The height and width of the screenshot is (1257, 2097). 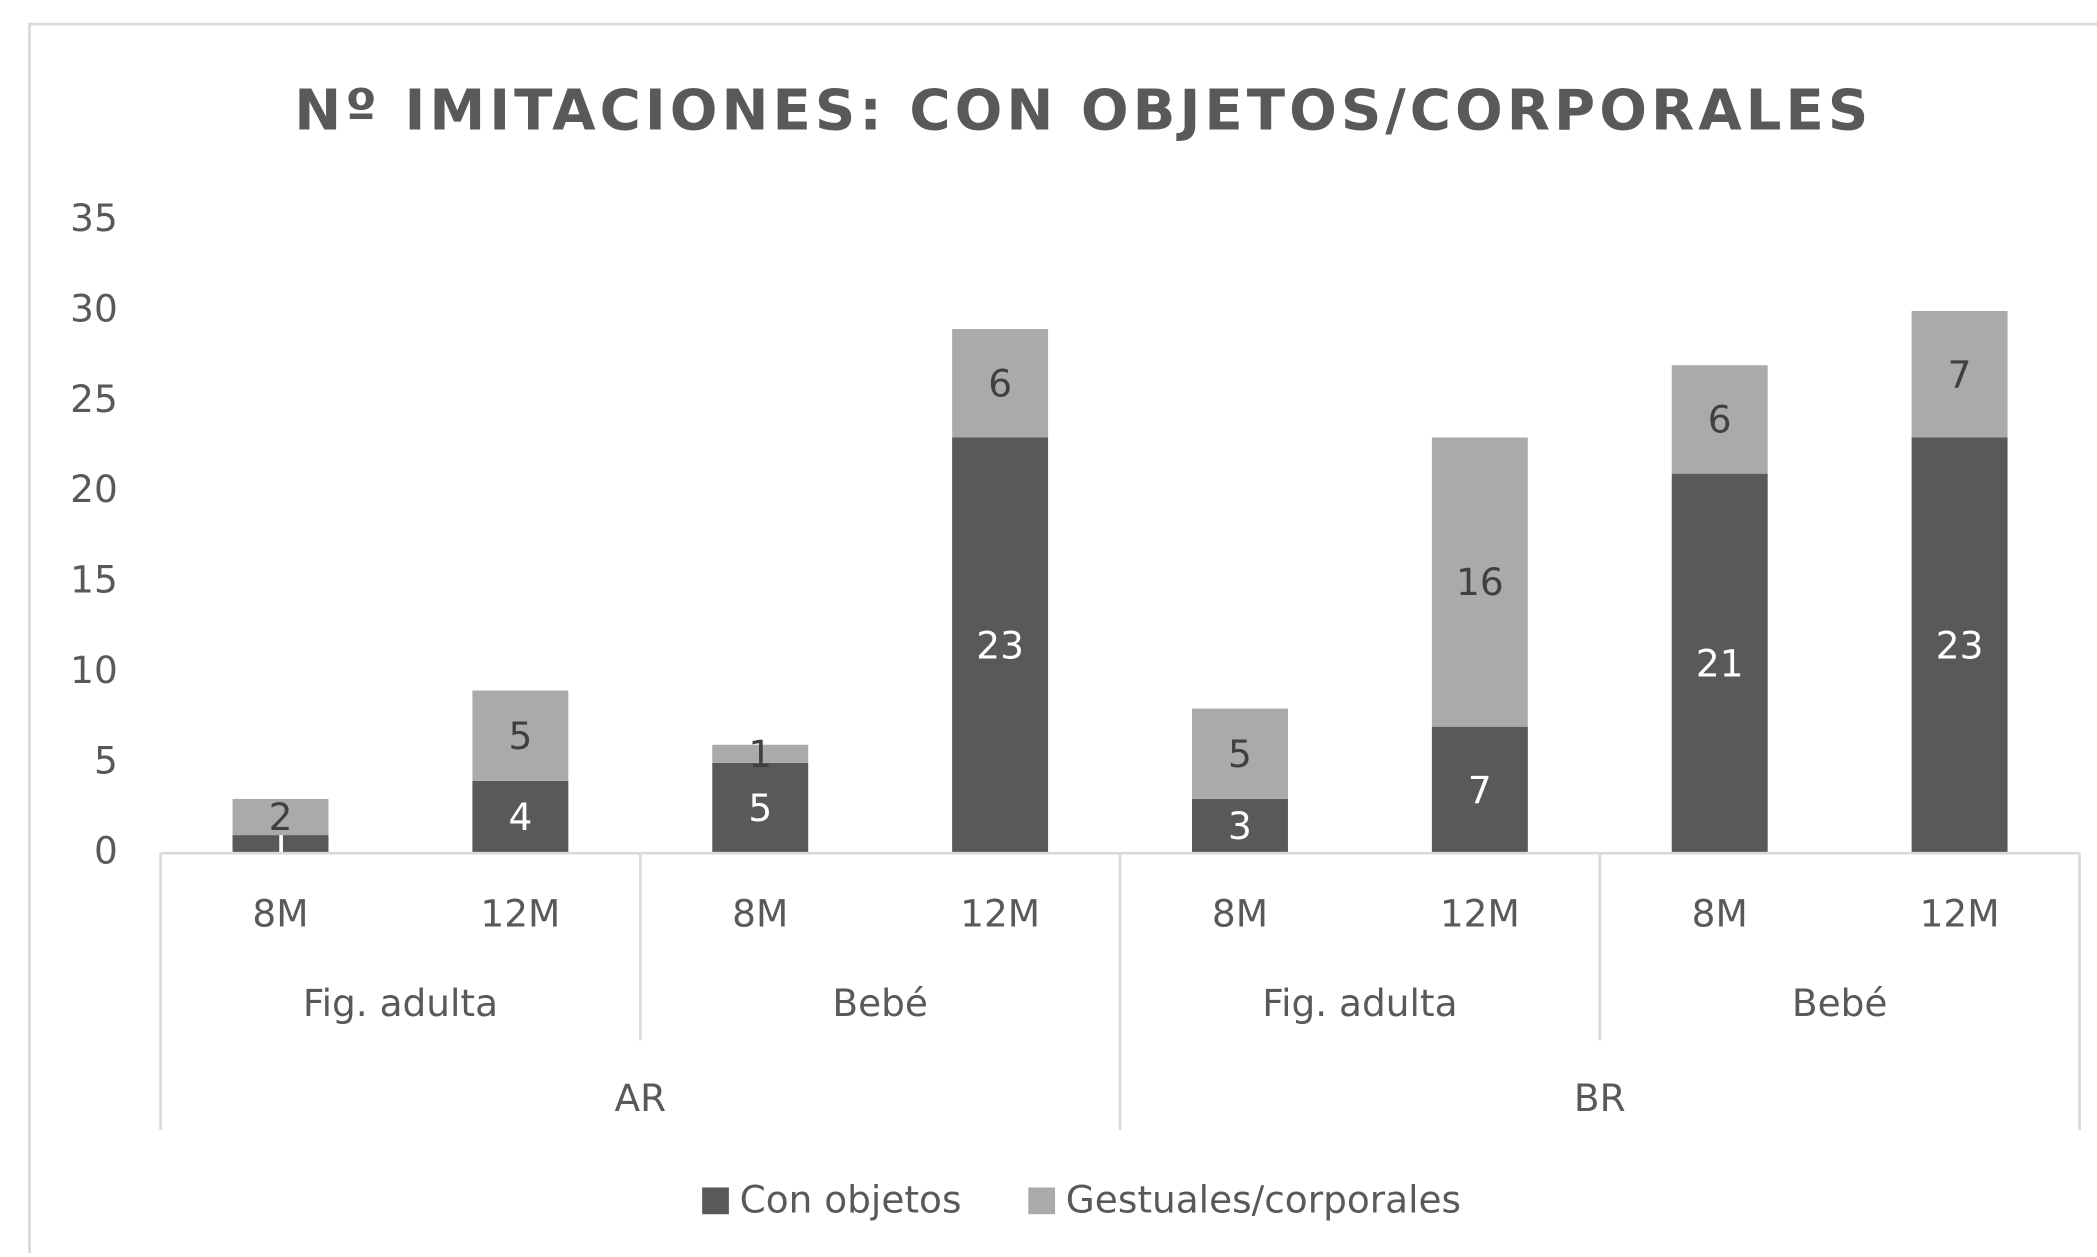 I want to click on data-label: 4, so click(x=520, y=817).